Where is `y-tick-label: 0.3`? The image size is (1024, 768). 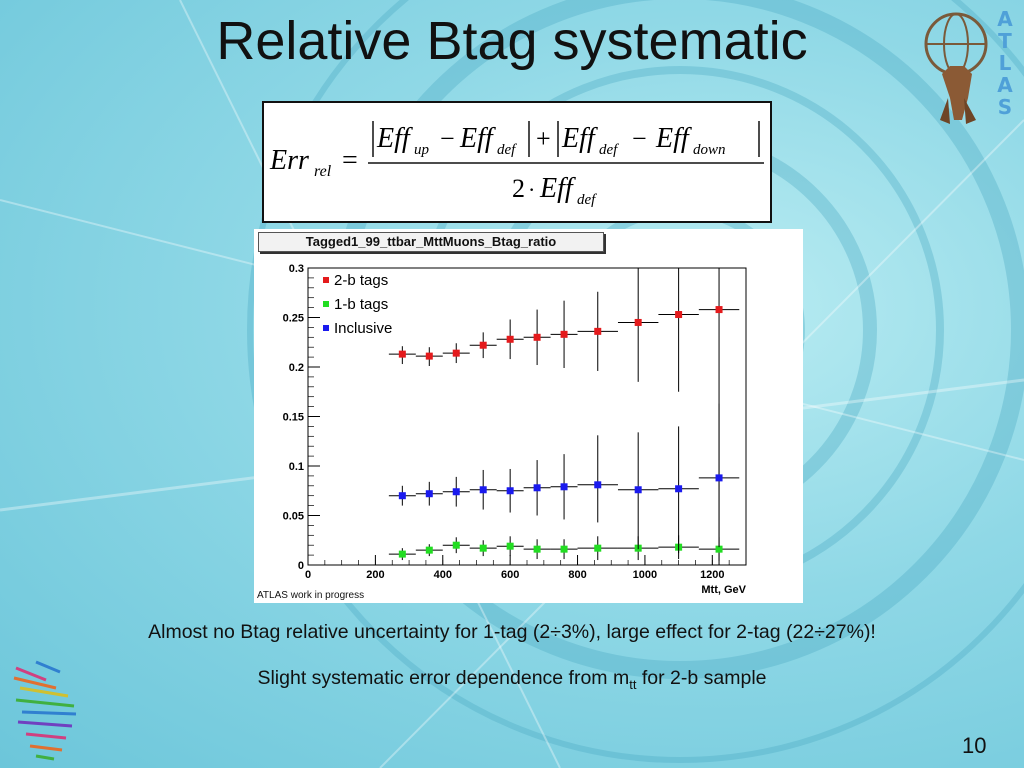
y-tick-label: 0.3 is located at coordinates (296, 269).